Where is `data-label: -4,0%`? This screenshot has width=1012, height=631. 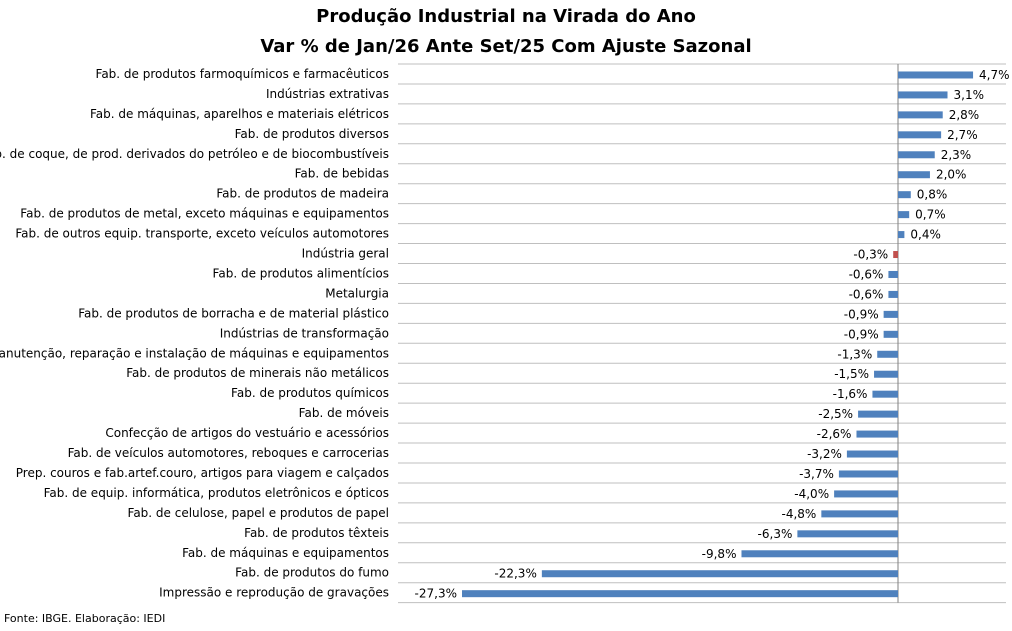 data-label: -4,0% is located at coordinates (811, 494).